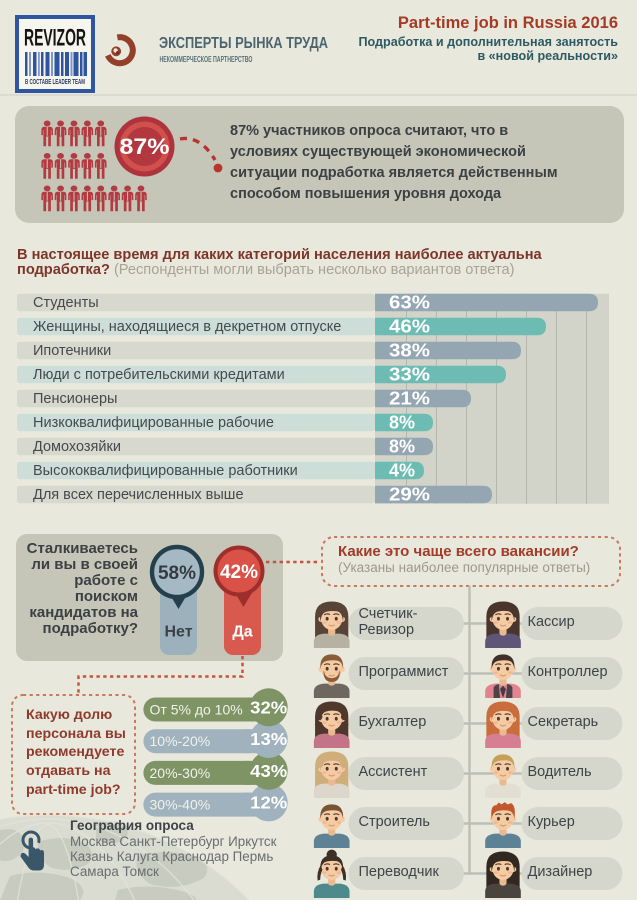 The image size is (637, 900). I want to click on svg-text: Студенты, so click(66, 303).